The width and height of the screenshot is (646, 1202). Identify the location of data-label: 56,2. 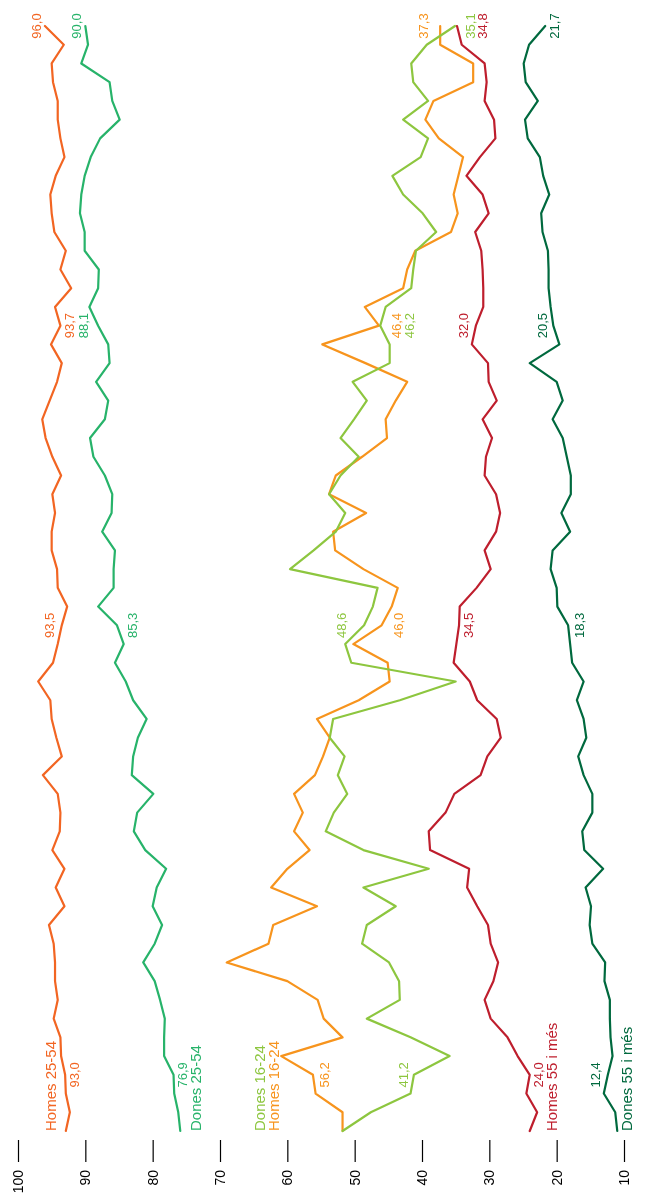
(324, 1075).